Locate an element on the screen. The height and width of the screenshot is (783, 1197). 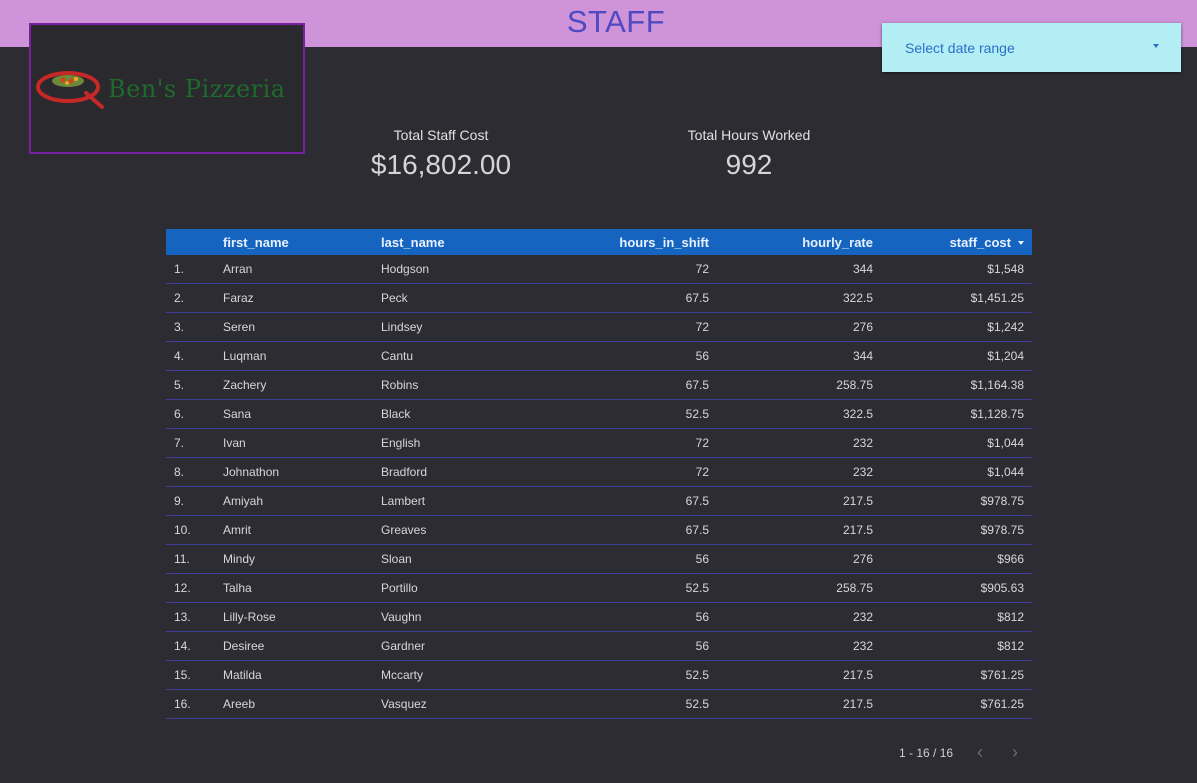
cell-last-name: Vasquez is located at coordinates (452, 704).